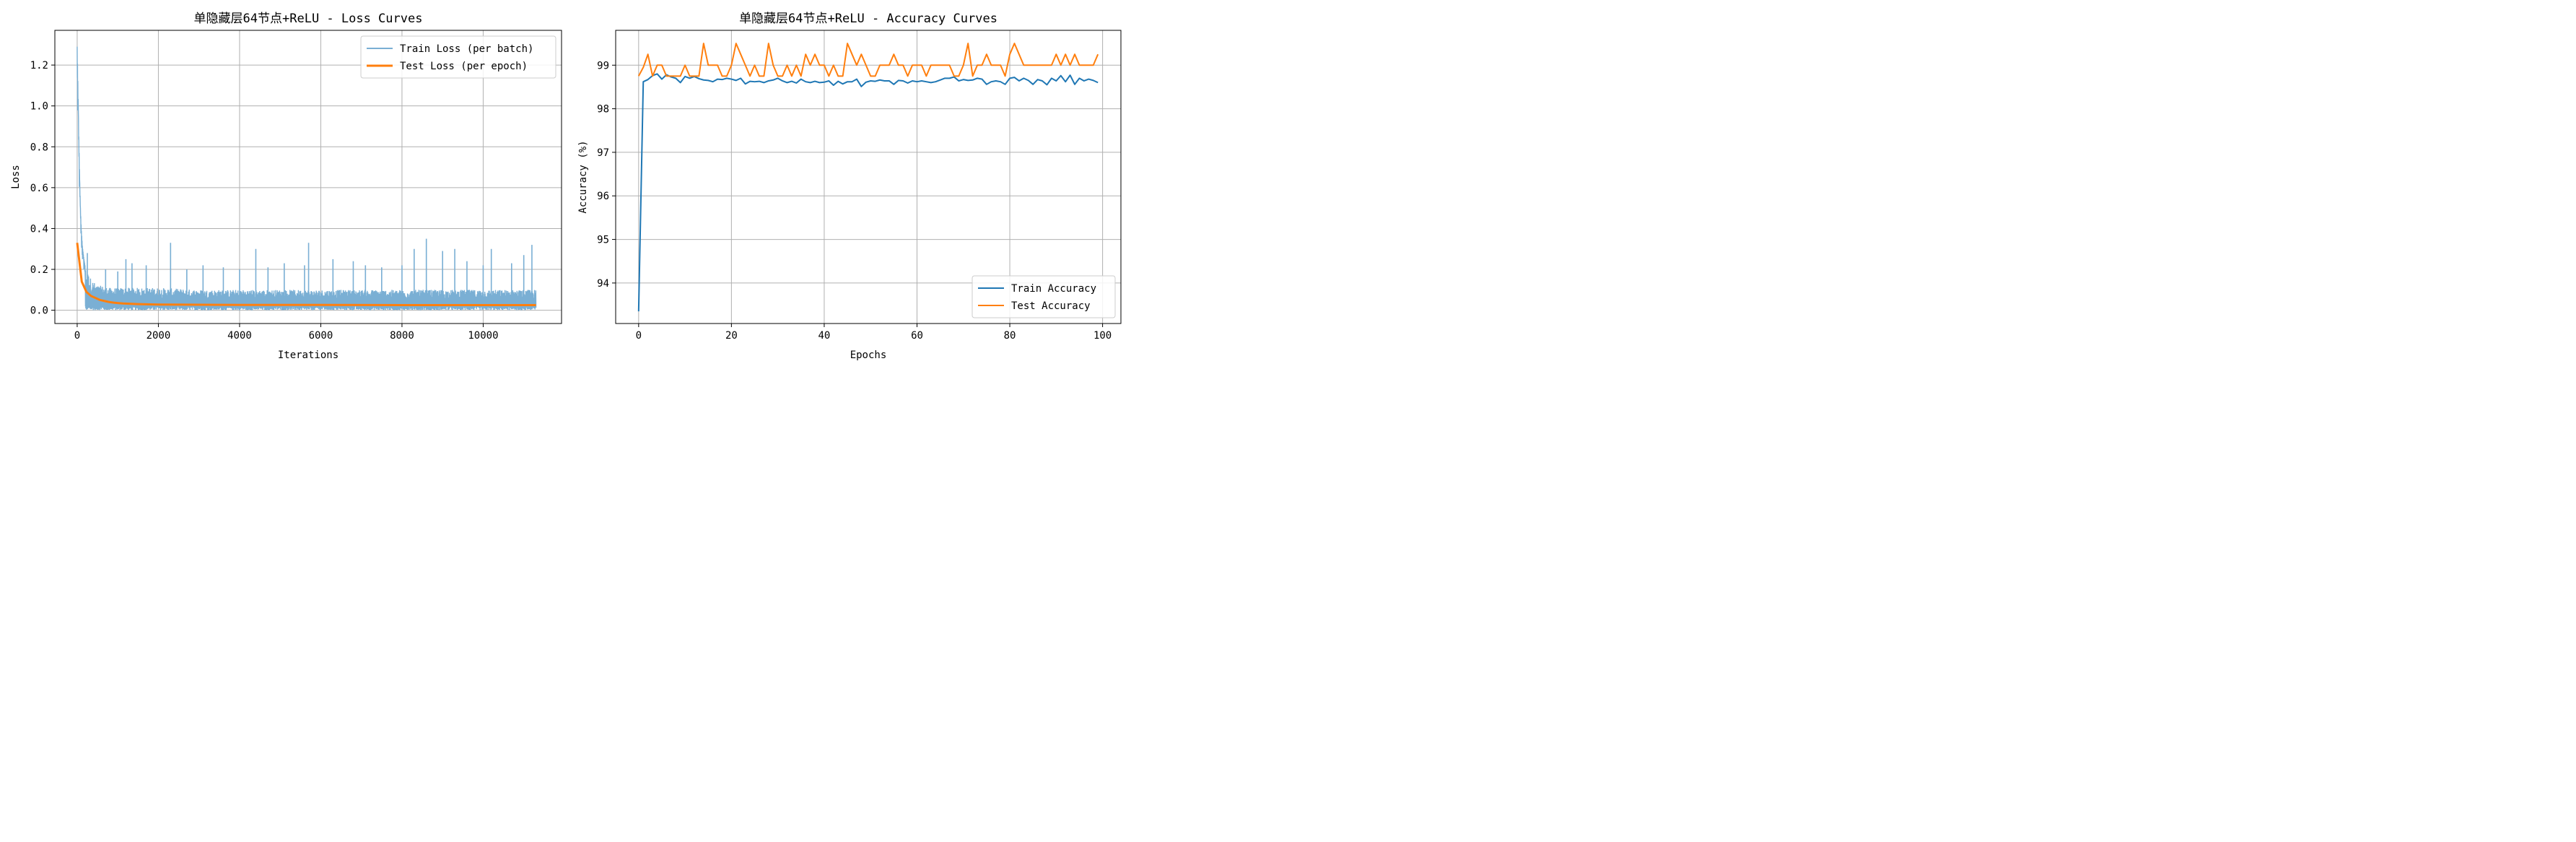  I want to click on x-tick-label-1: 2000, so click(159, 336).